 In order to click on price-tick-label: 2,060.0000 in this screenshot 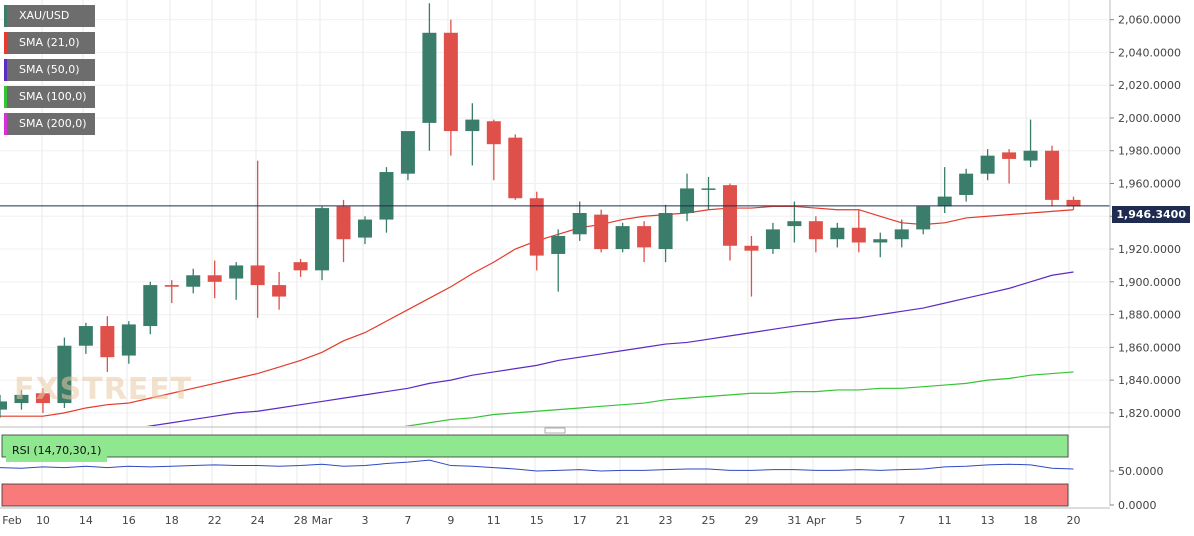, I will do `click(1149, 20)`.